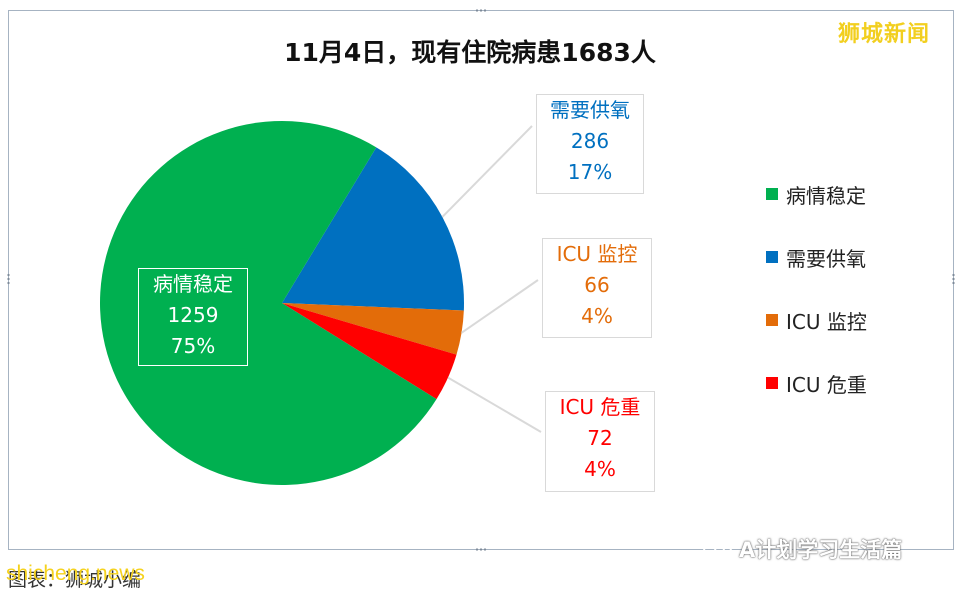 This screenshot has height=594, width=962. What do you see at coordinates (373, 329) in the screenshot?
I see `pie-slice-icu-monitor` at bounding box center [373, 329].